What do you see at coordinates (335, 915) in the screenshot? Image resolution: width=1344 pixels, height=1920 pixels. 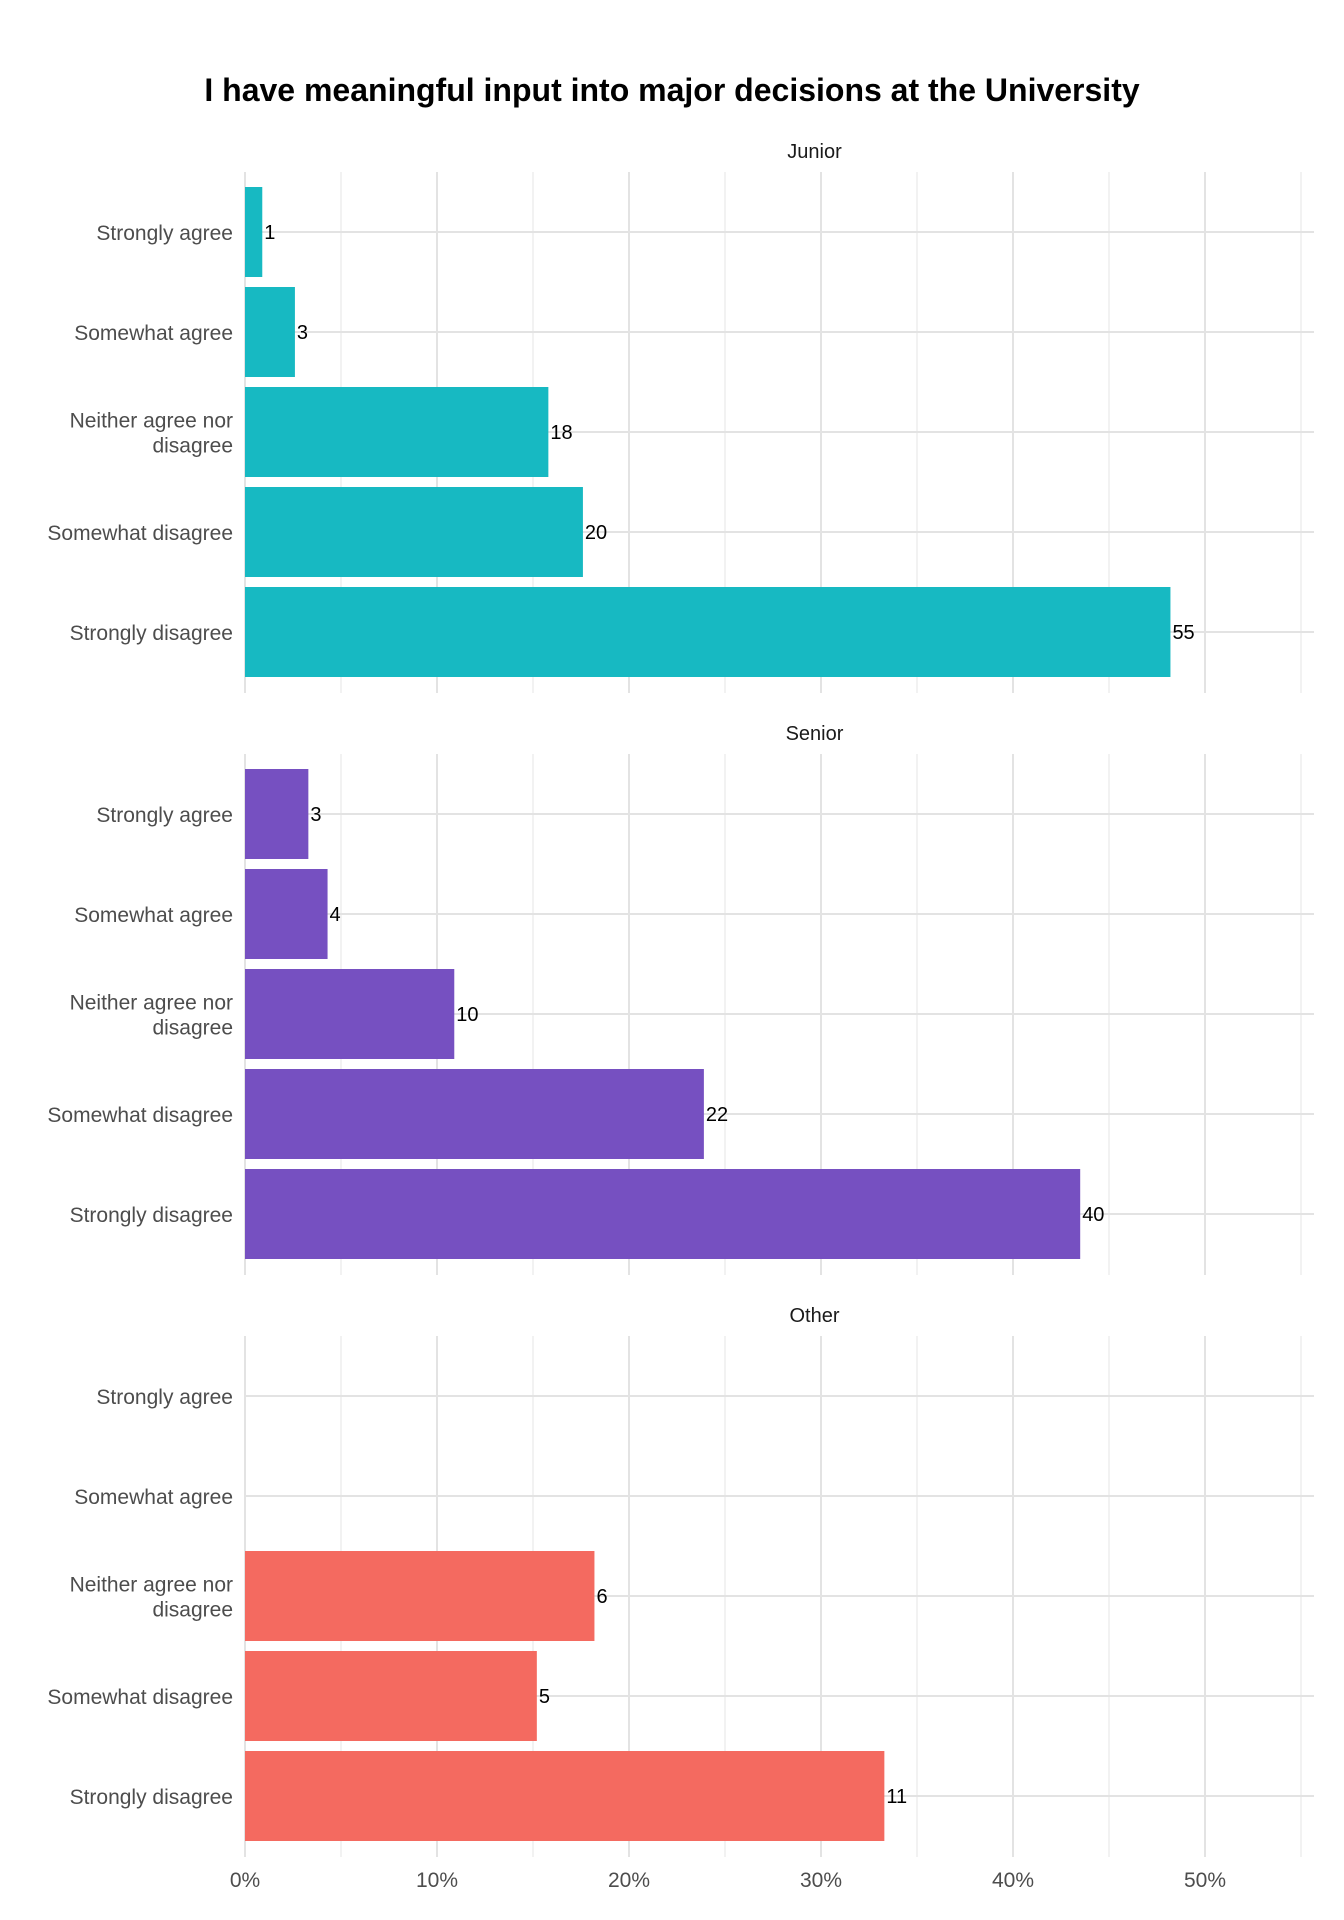 I see `bar-count-label: 4` at bounding box center [335, 915].